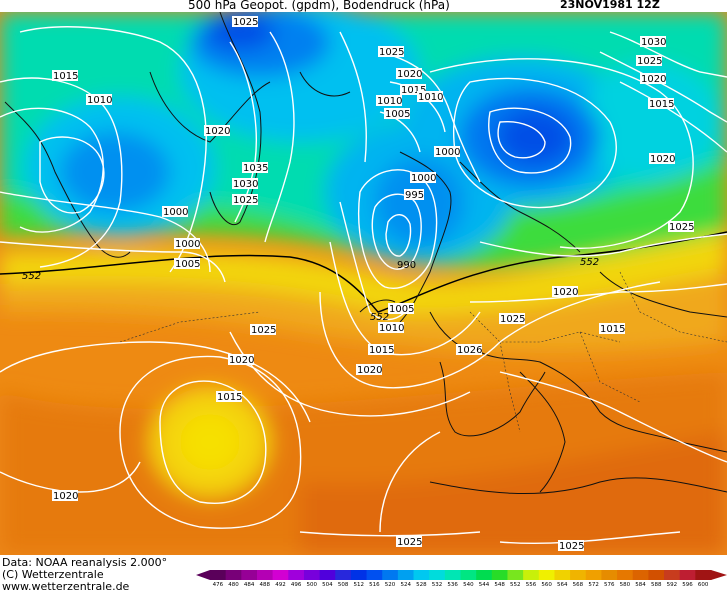 The width and height of the screenshot is (727, 593). Describe the element at coordinates (437, 584) in the screenshot. I see `legend-tick-label: 532` at that location.